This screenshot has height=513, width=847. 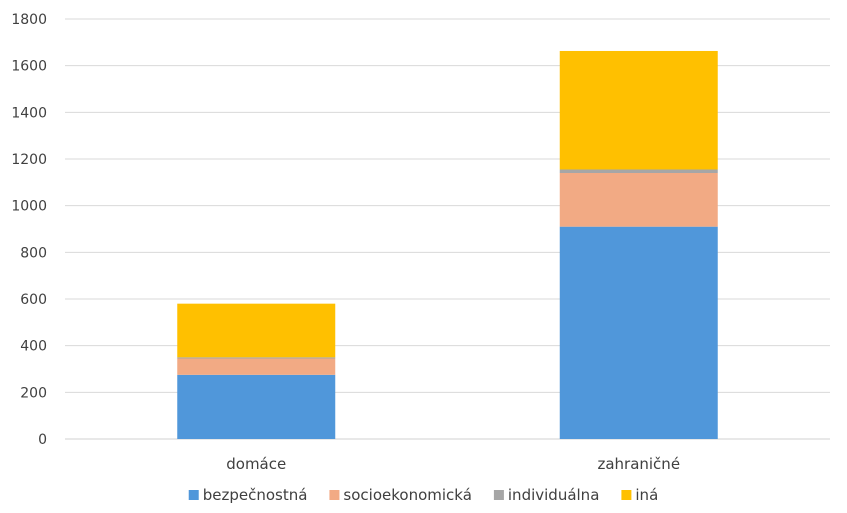 I want to click on legend-label: iná, so click(x=646, y=495).